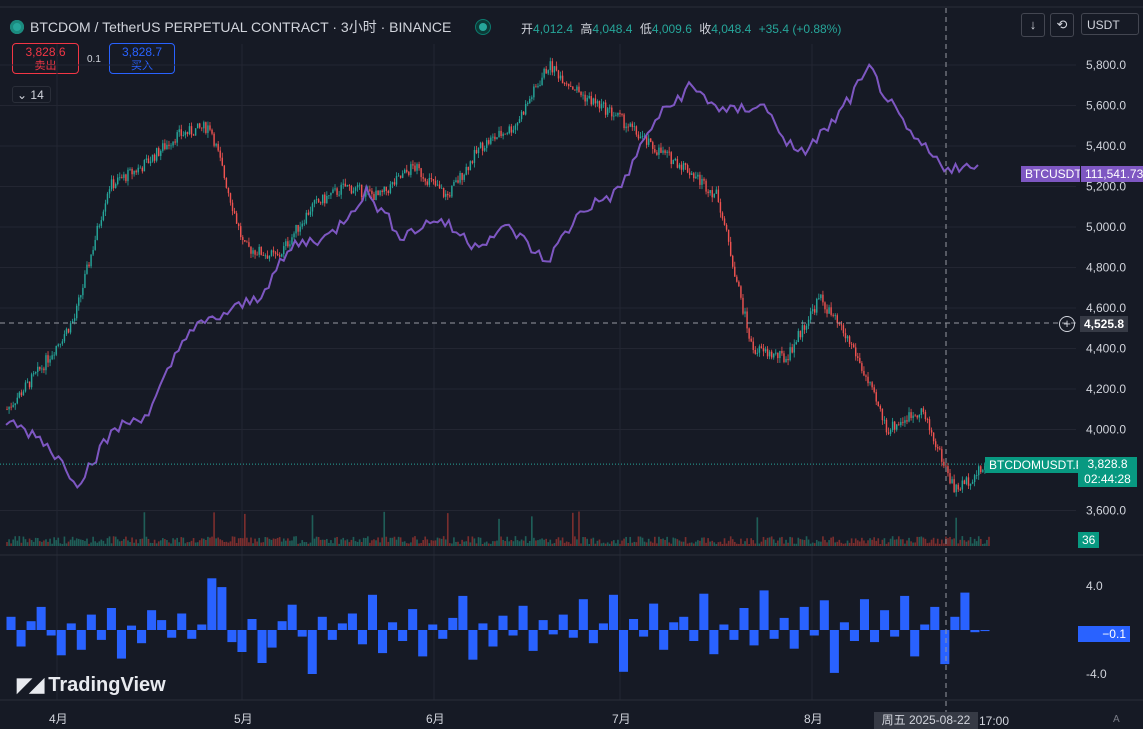 Image resolution: width=1143 pixels, height=729 pixels. What do you see at coordinates (142, 58) in the screenshot?
I see `buy-button: 3,828.7 买入` at bounding box center [142, 58].